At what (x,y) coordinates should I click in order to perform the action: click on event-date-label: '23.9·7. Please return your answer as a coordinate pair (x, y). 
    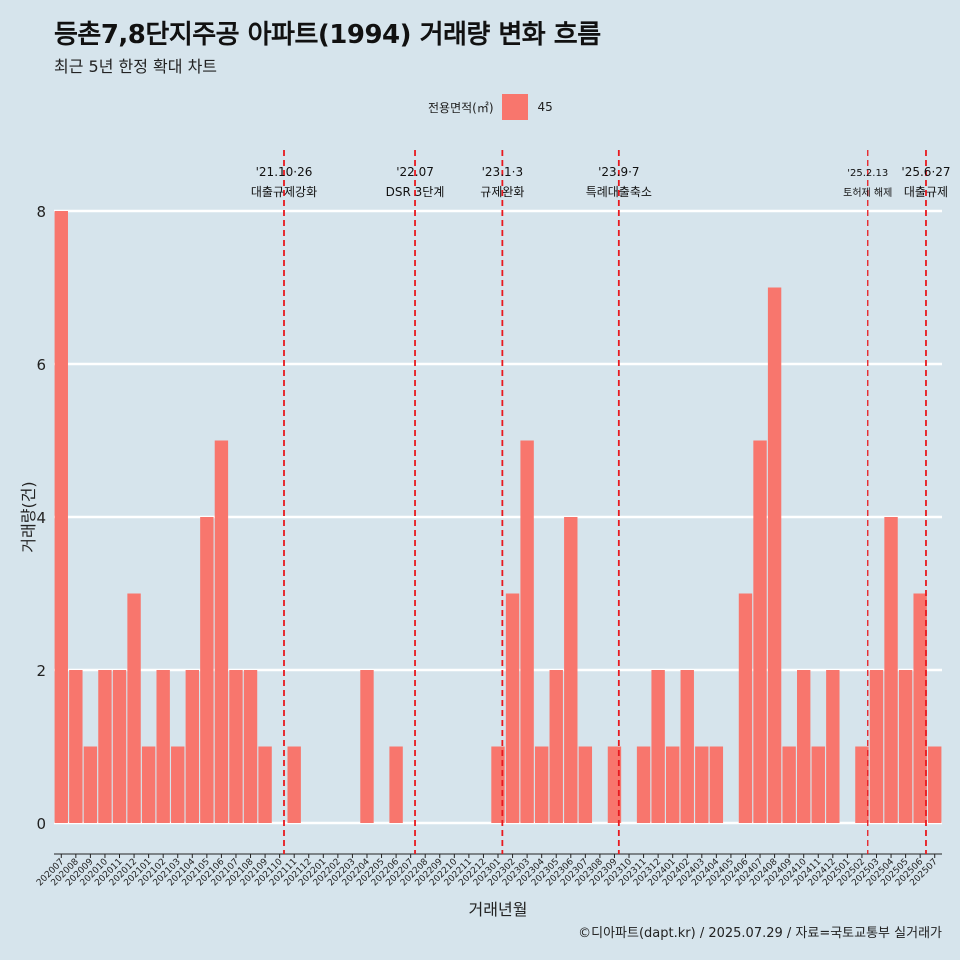
    Looking at the image, I should click on (618, 172).